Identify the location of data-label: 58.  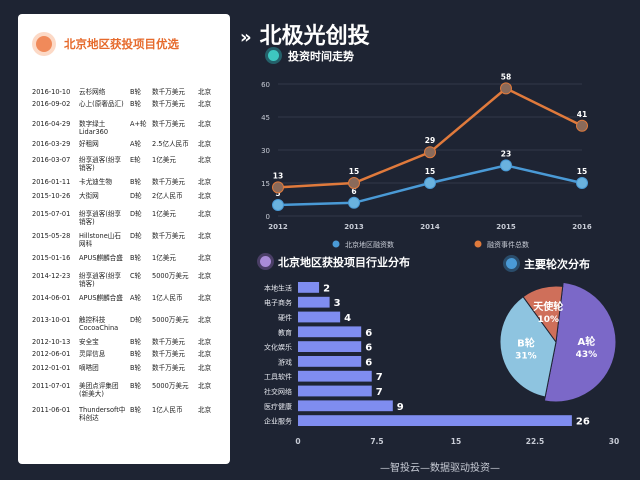
(506, 76).